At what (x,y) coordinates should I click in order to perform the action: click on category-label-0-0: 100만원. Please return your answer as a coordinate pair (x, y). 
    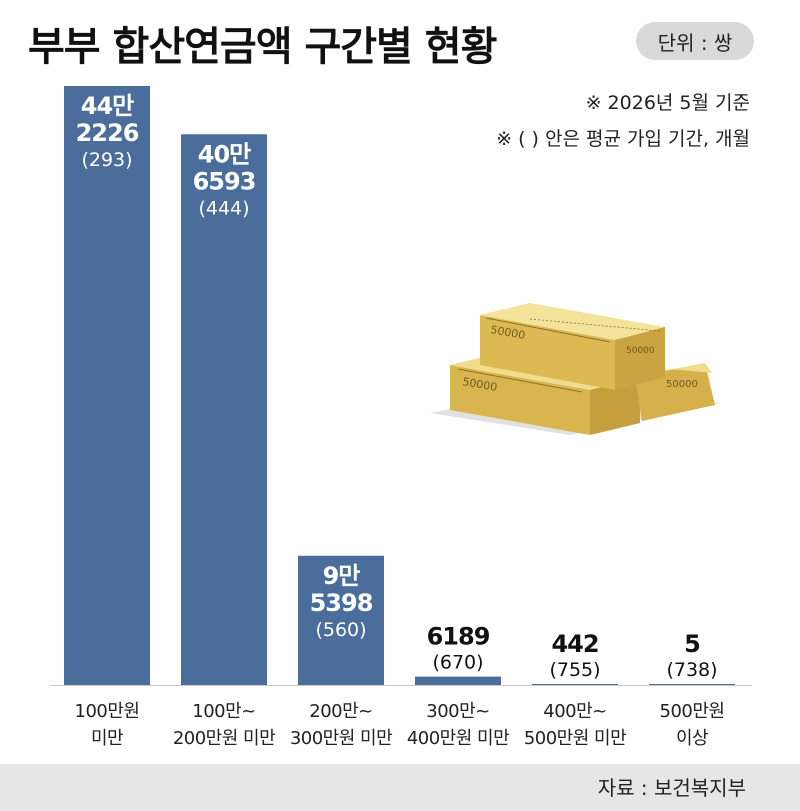
    Looking at the image, I should click on (107, 711).